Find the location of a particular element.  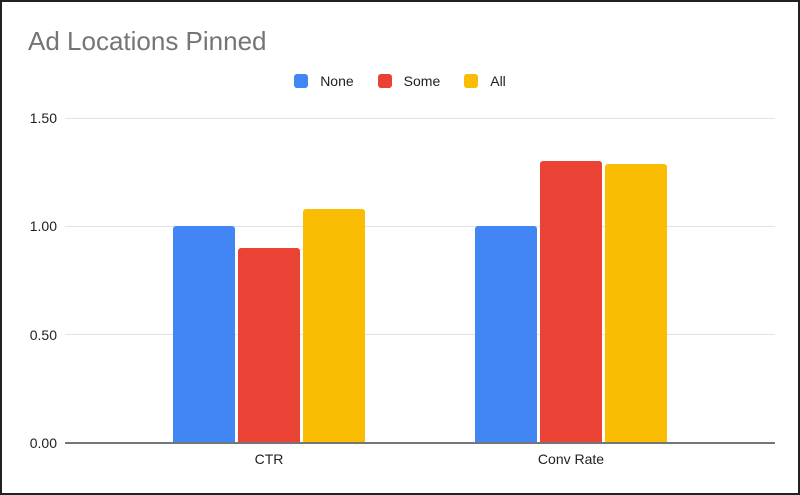

x-axis-category-label: CTR is located at coordinates (269, 459).